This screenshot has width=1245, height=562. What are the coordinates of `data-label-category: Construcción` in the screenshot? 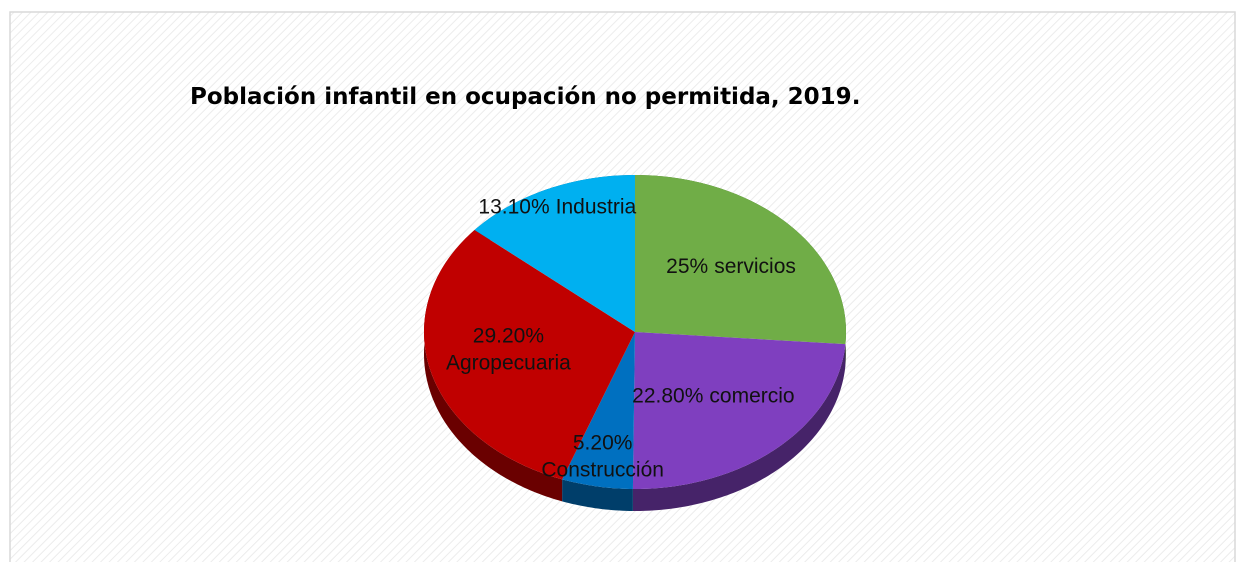 It's located at (602, 469).